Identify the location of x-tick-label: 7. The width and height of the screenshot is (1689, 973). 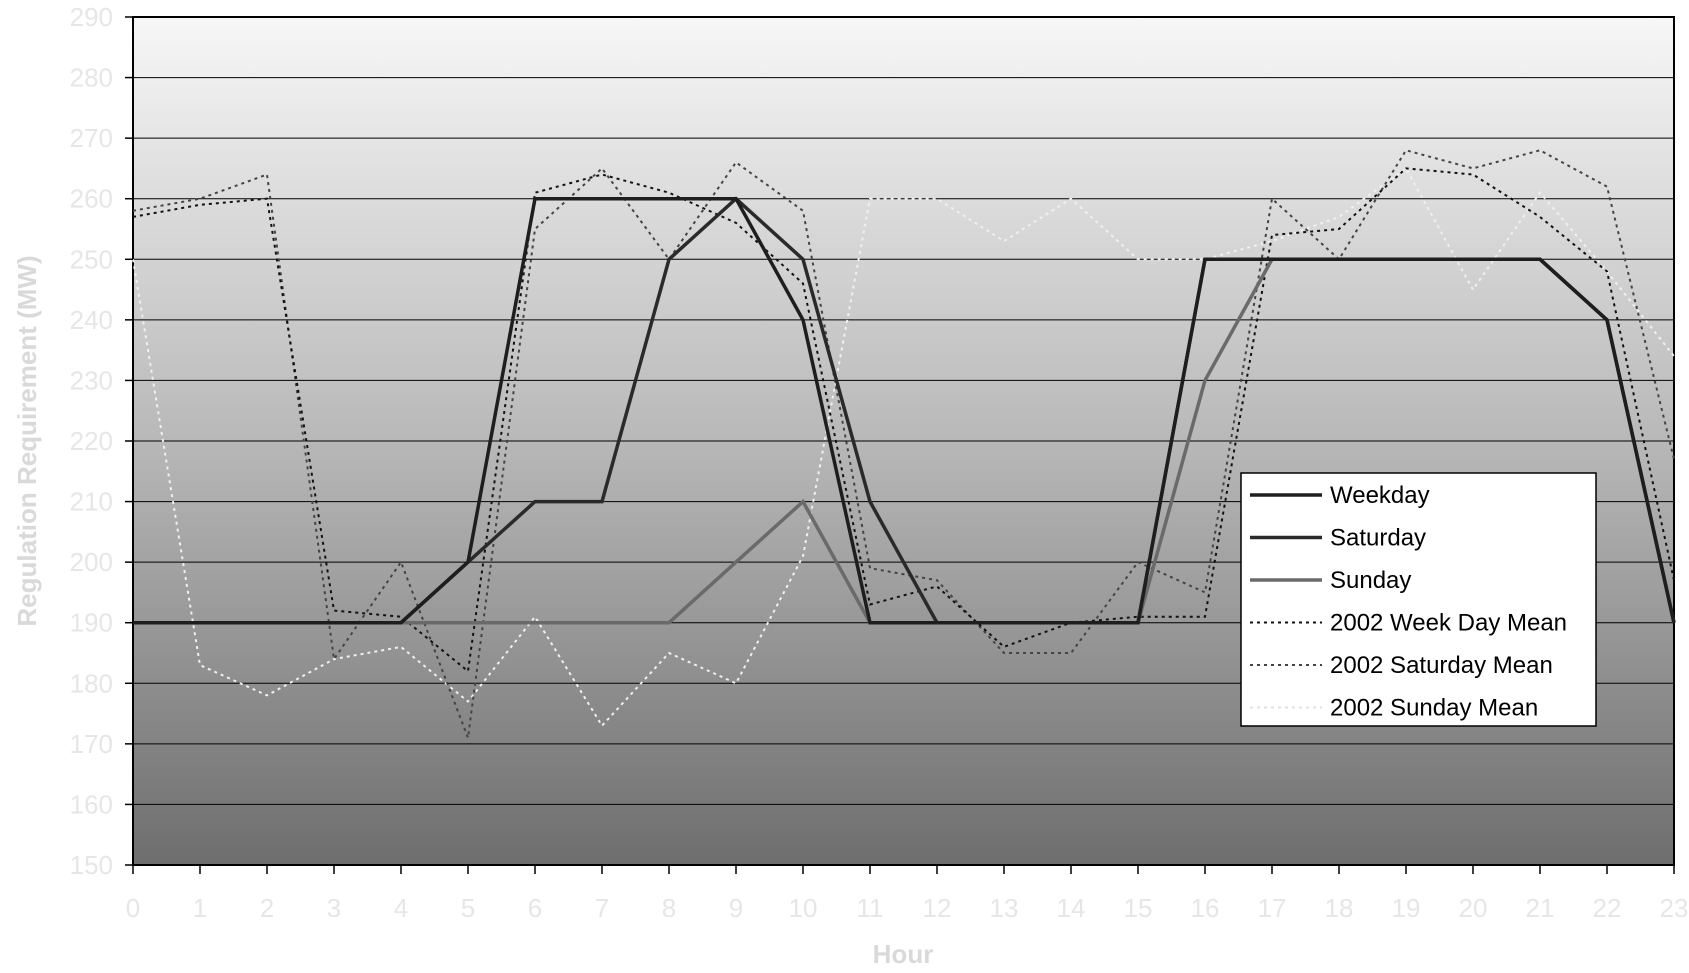
(602, 908).